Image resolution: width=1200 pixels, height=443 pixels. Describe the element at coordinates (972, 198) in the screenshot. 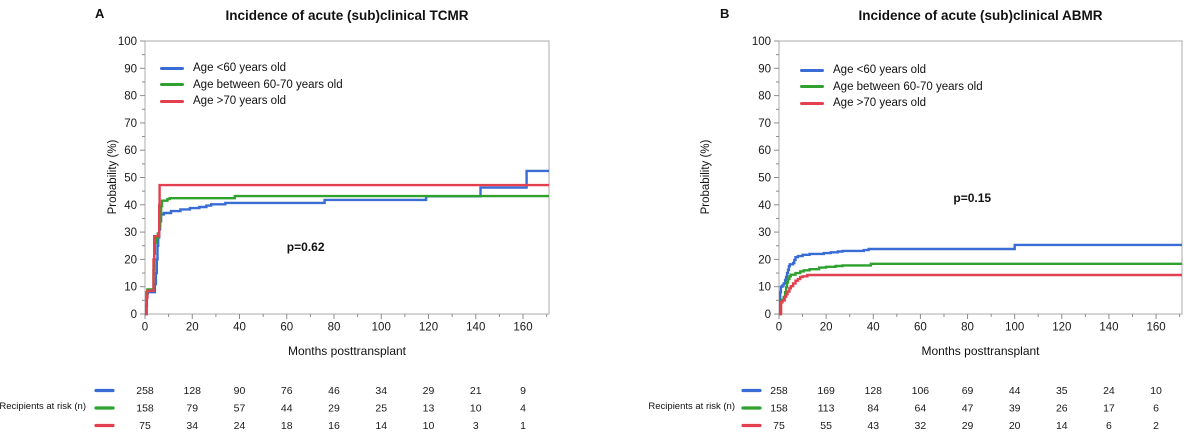

I see `p-value-annotation: p=0.15` at that location.